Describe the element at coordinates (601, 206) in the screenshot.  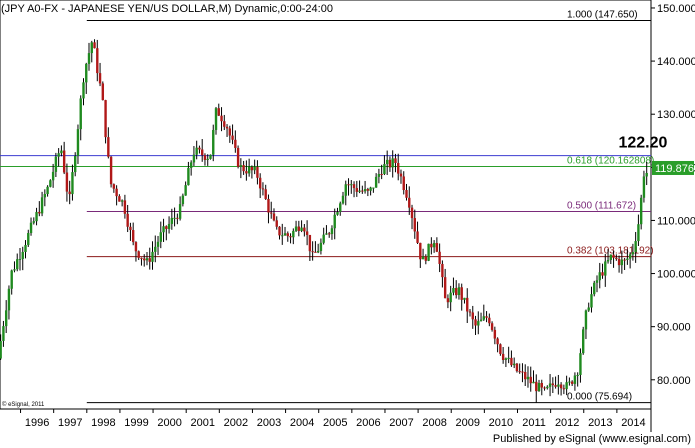
I see `fib-level-label: 0.500 (111.672)` at that location.